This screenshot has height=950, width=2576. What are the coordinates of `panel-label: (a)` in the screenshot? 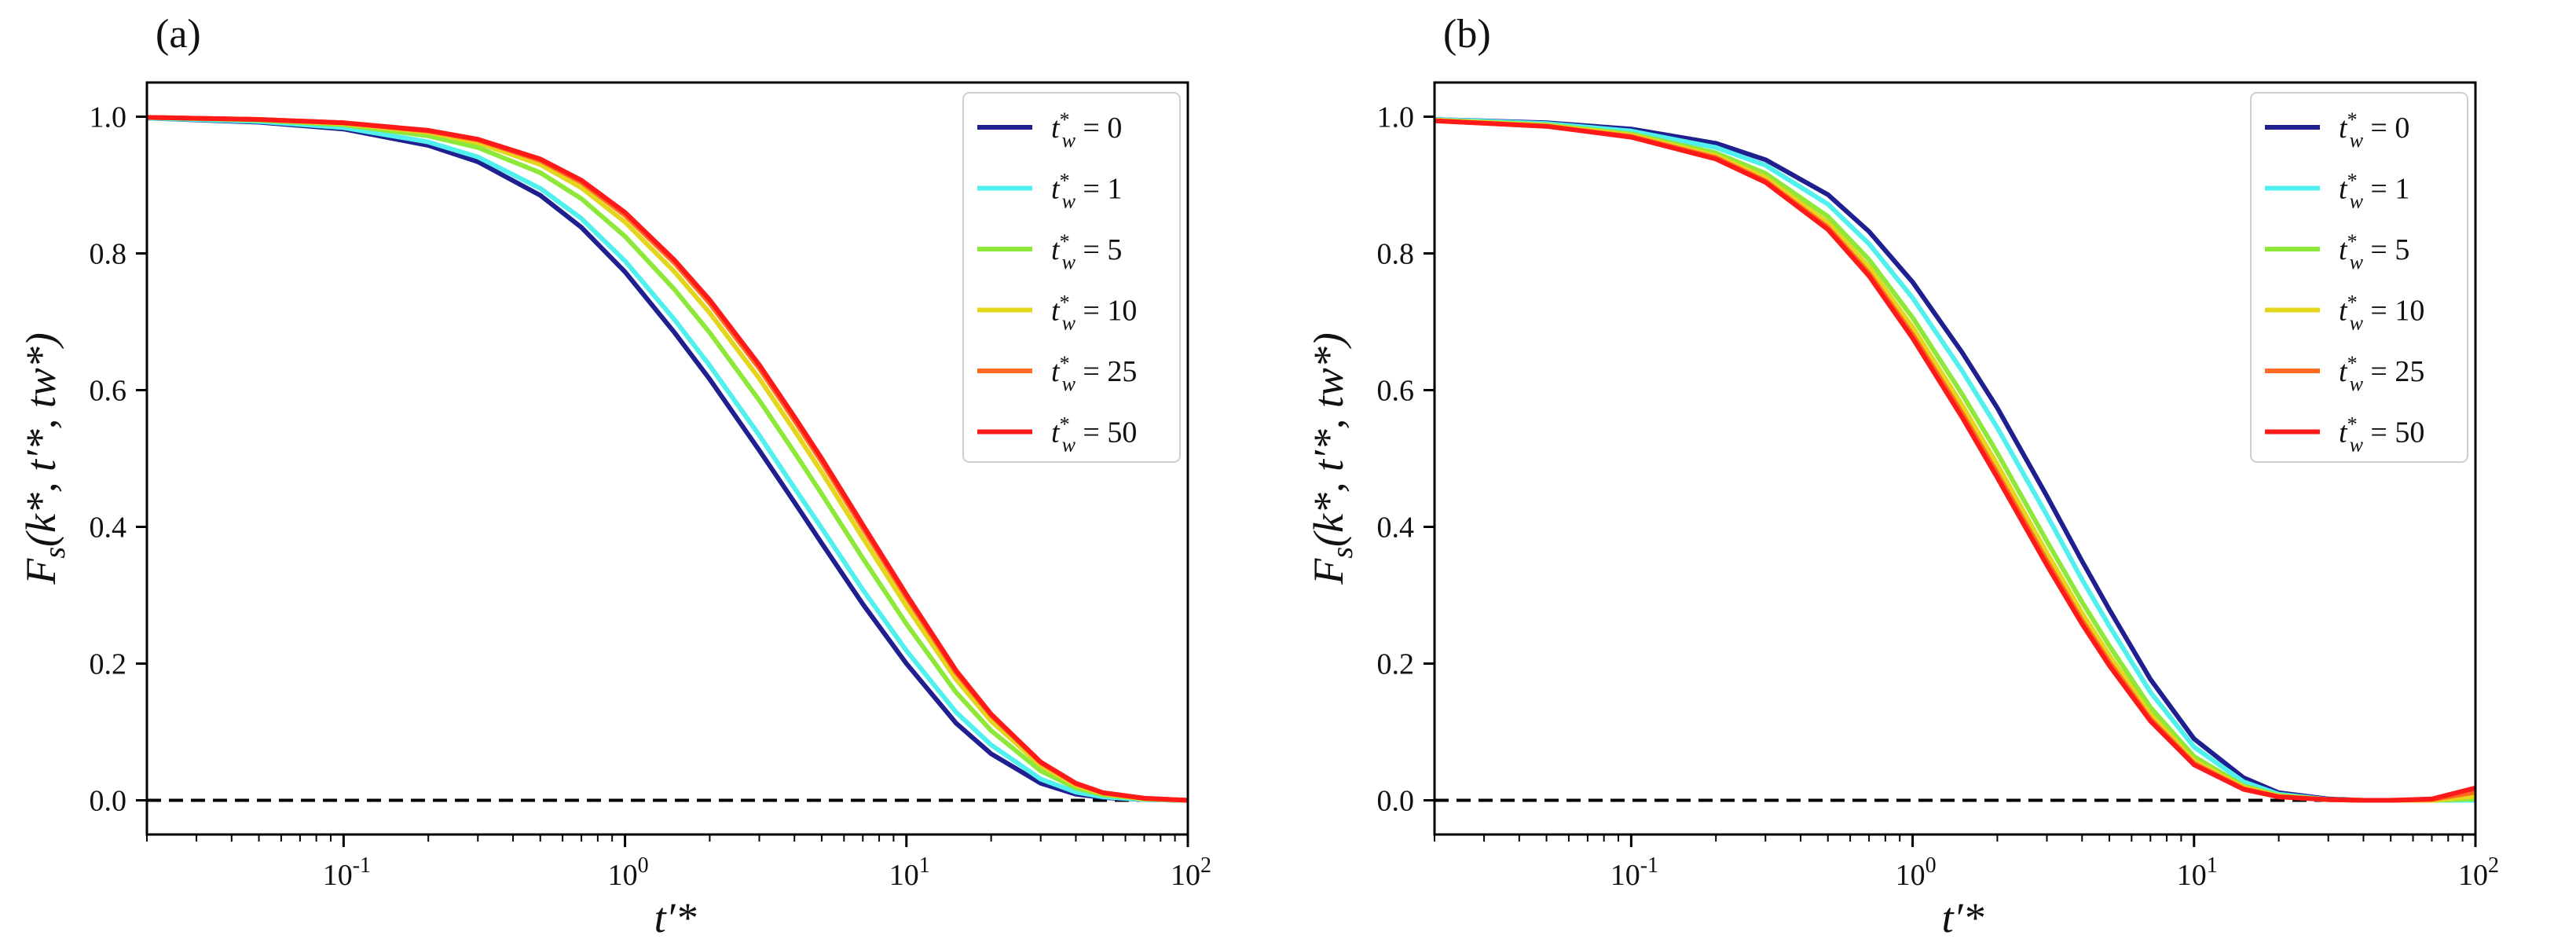 It's located at (178, 34).